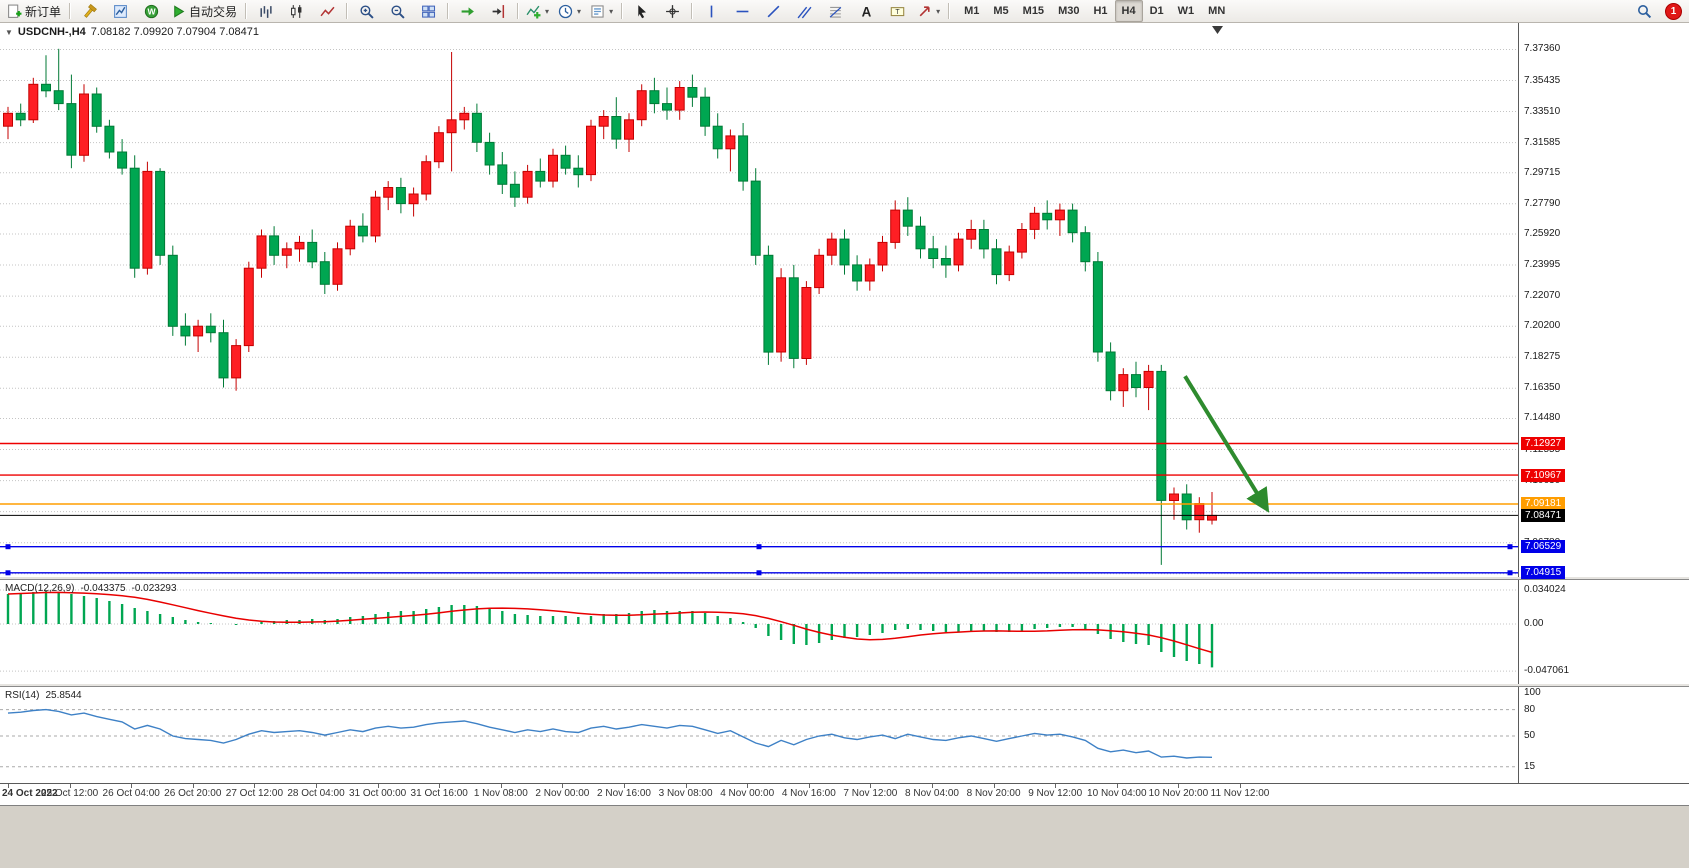 This screenshot has height=868, width=1689. I want to click on window-bottom-area, so click(844, 837).